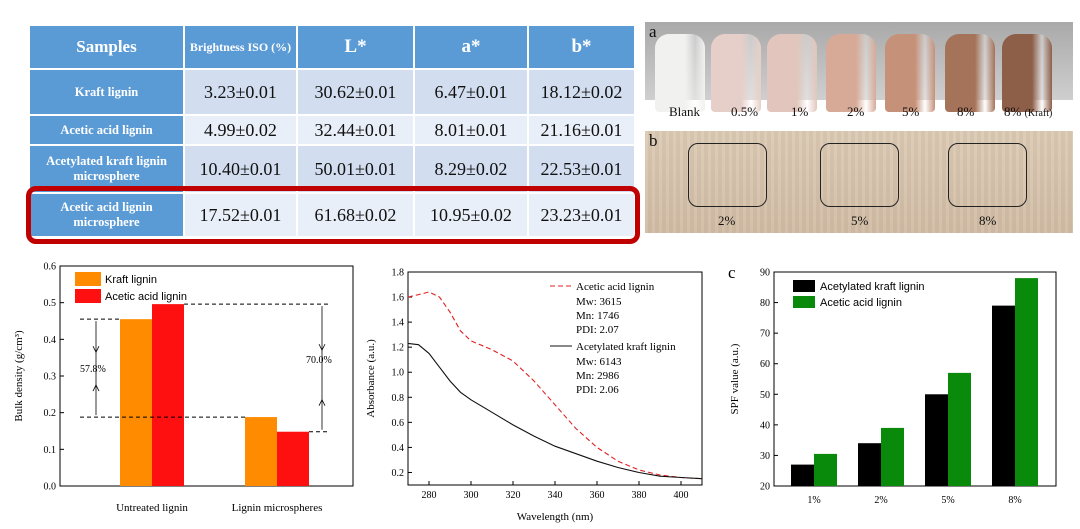  Describe the element at coordinates (398, 473) in the screenshot. I see `y-tick-label: 0.2` at that location.